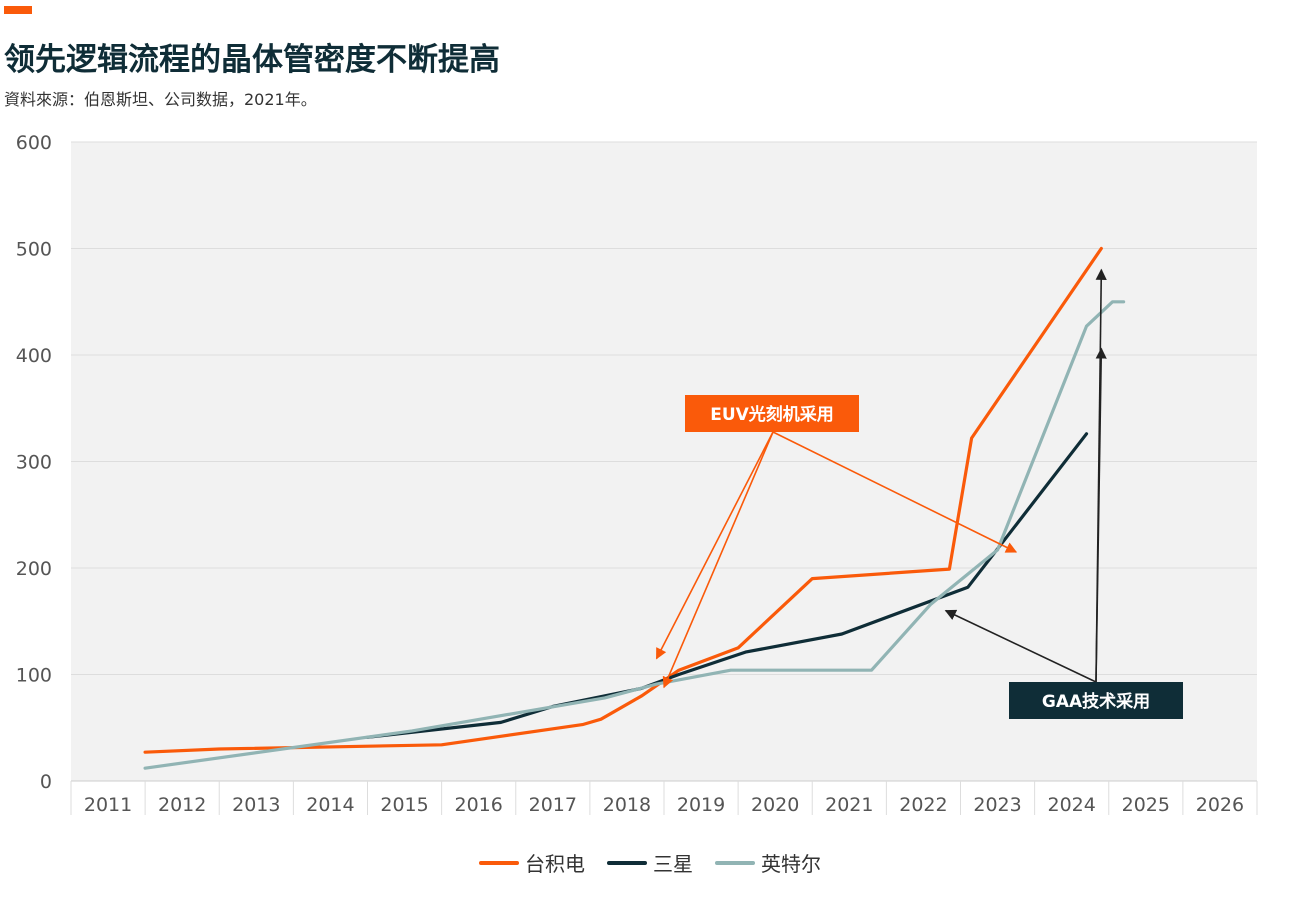 Image resolution: width=1300 pixels, height=915 pixels. I want to click on x-tick-label-2021: 2021, so click(849, 805).